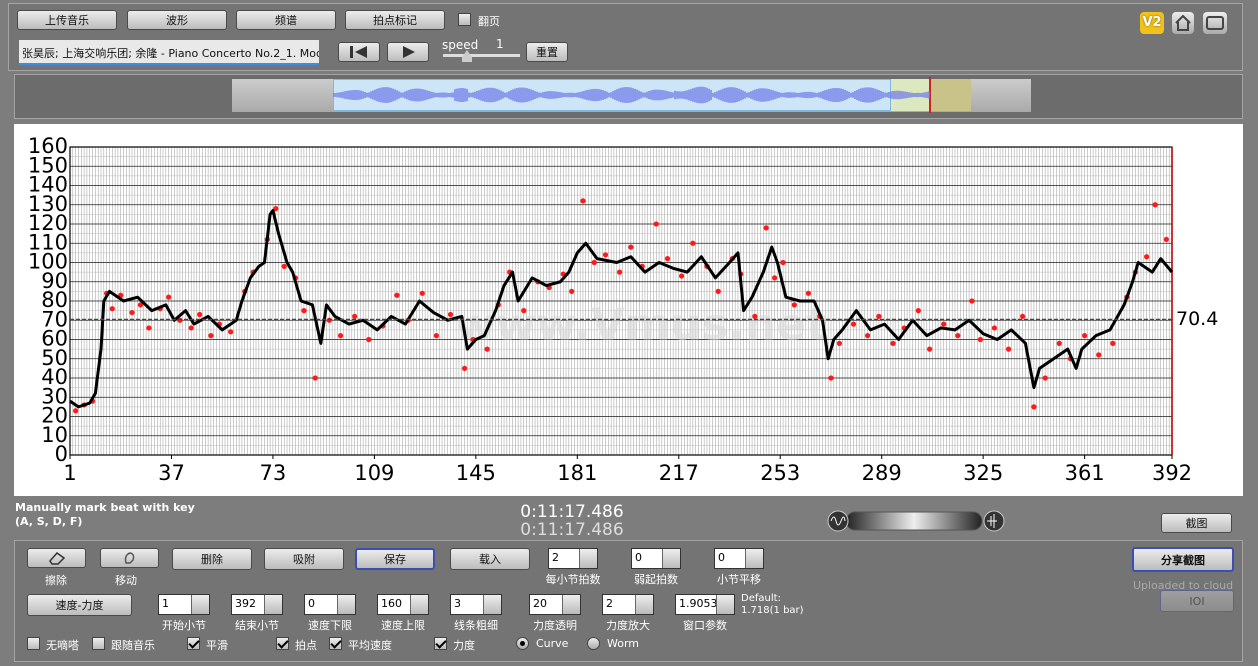 This screenshot has width=1258, height=666. Describe the element at coordinates (641, 324) in the screenshot. I see `watermark: www.Vmus.net` at that location.